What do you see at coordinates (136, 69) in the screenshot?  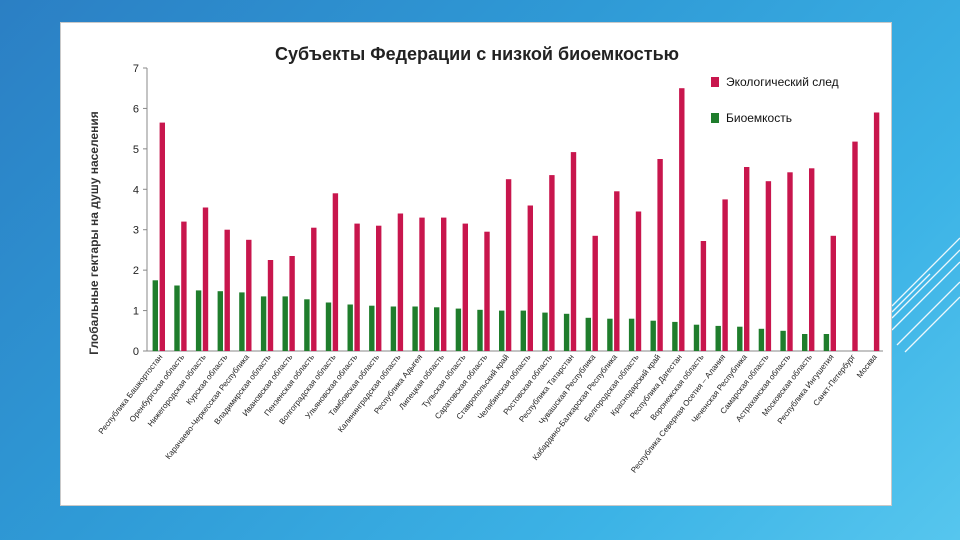 I see `y-tick-label: 7` at bounding box center [136, 69].